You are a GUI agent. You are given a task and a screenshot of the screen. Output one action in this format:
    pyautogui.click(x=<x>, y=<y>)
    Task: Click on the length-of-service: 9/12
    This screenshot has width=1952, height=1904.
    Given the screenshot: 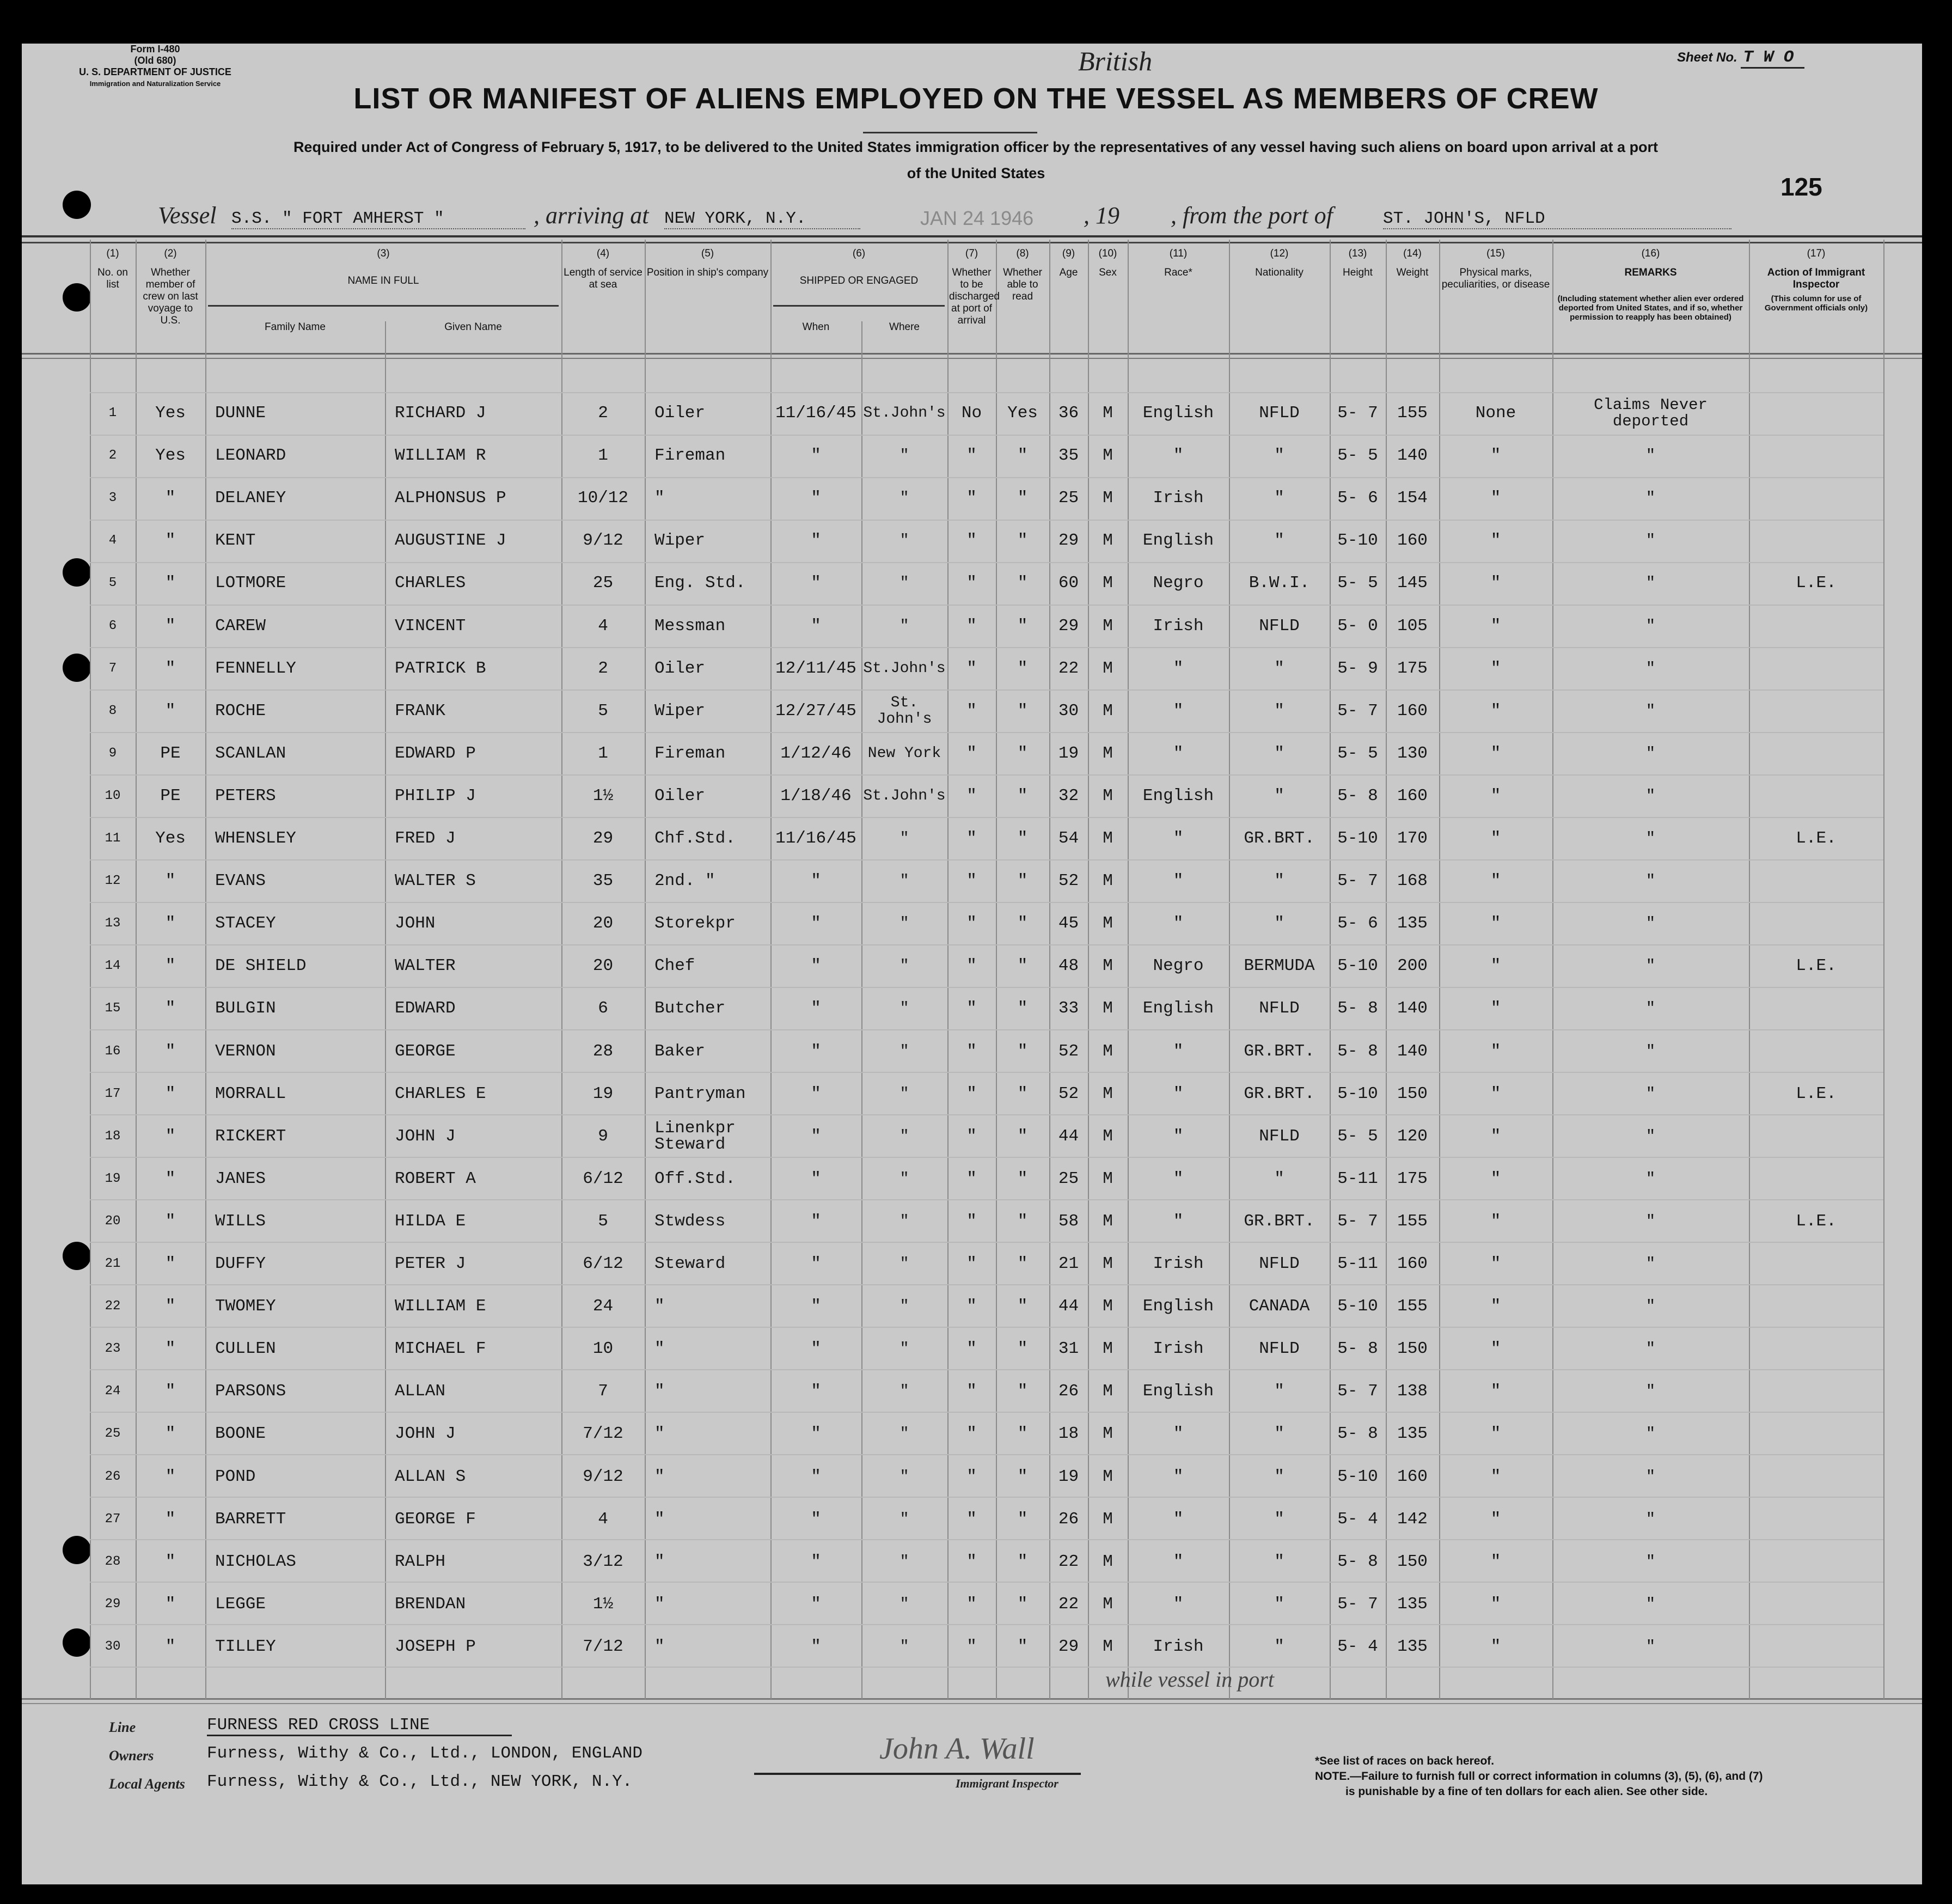 What is the action you would take?
    pyautogui.click(x=603, y=541)
    